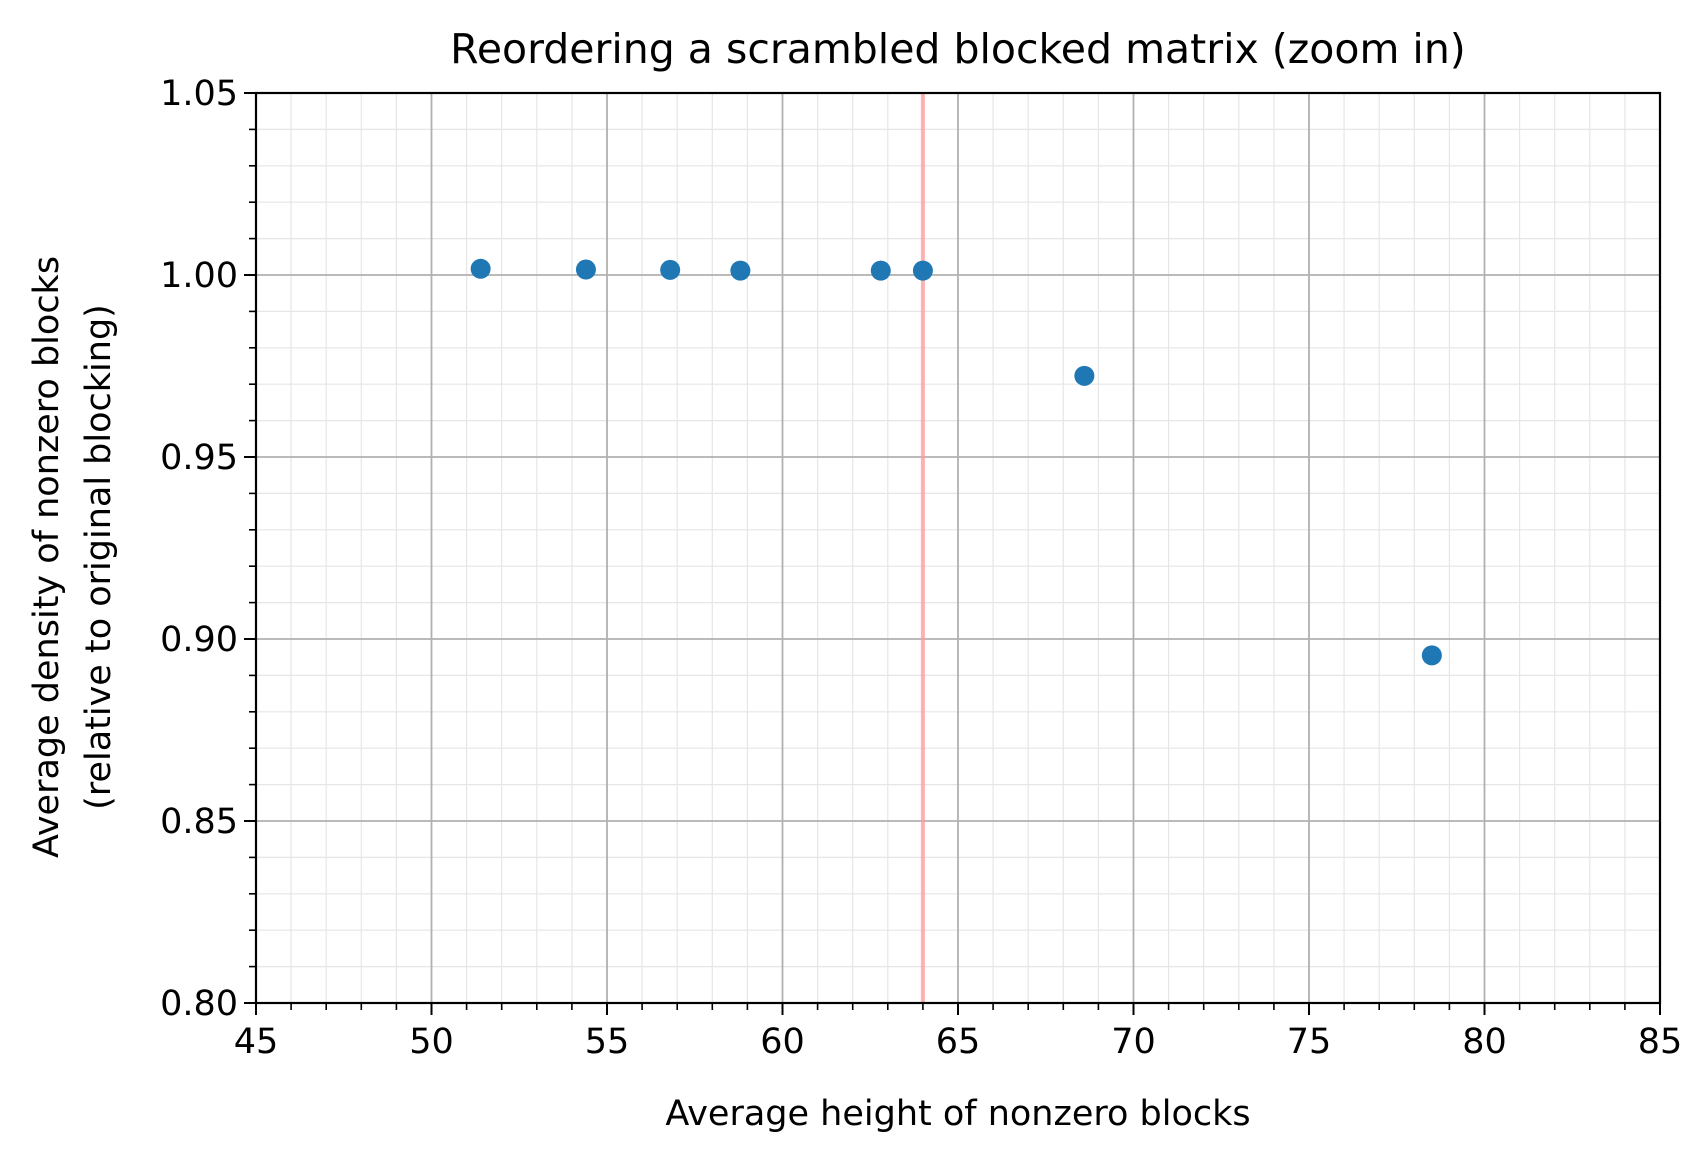 The image size is (1706, 1158). What do you see at coordinates (957, 1114) in the screenshot?
I see `x-axis-label: Average height of nonzero blocks` at bounding box center [957, 1114].